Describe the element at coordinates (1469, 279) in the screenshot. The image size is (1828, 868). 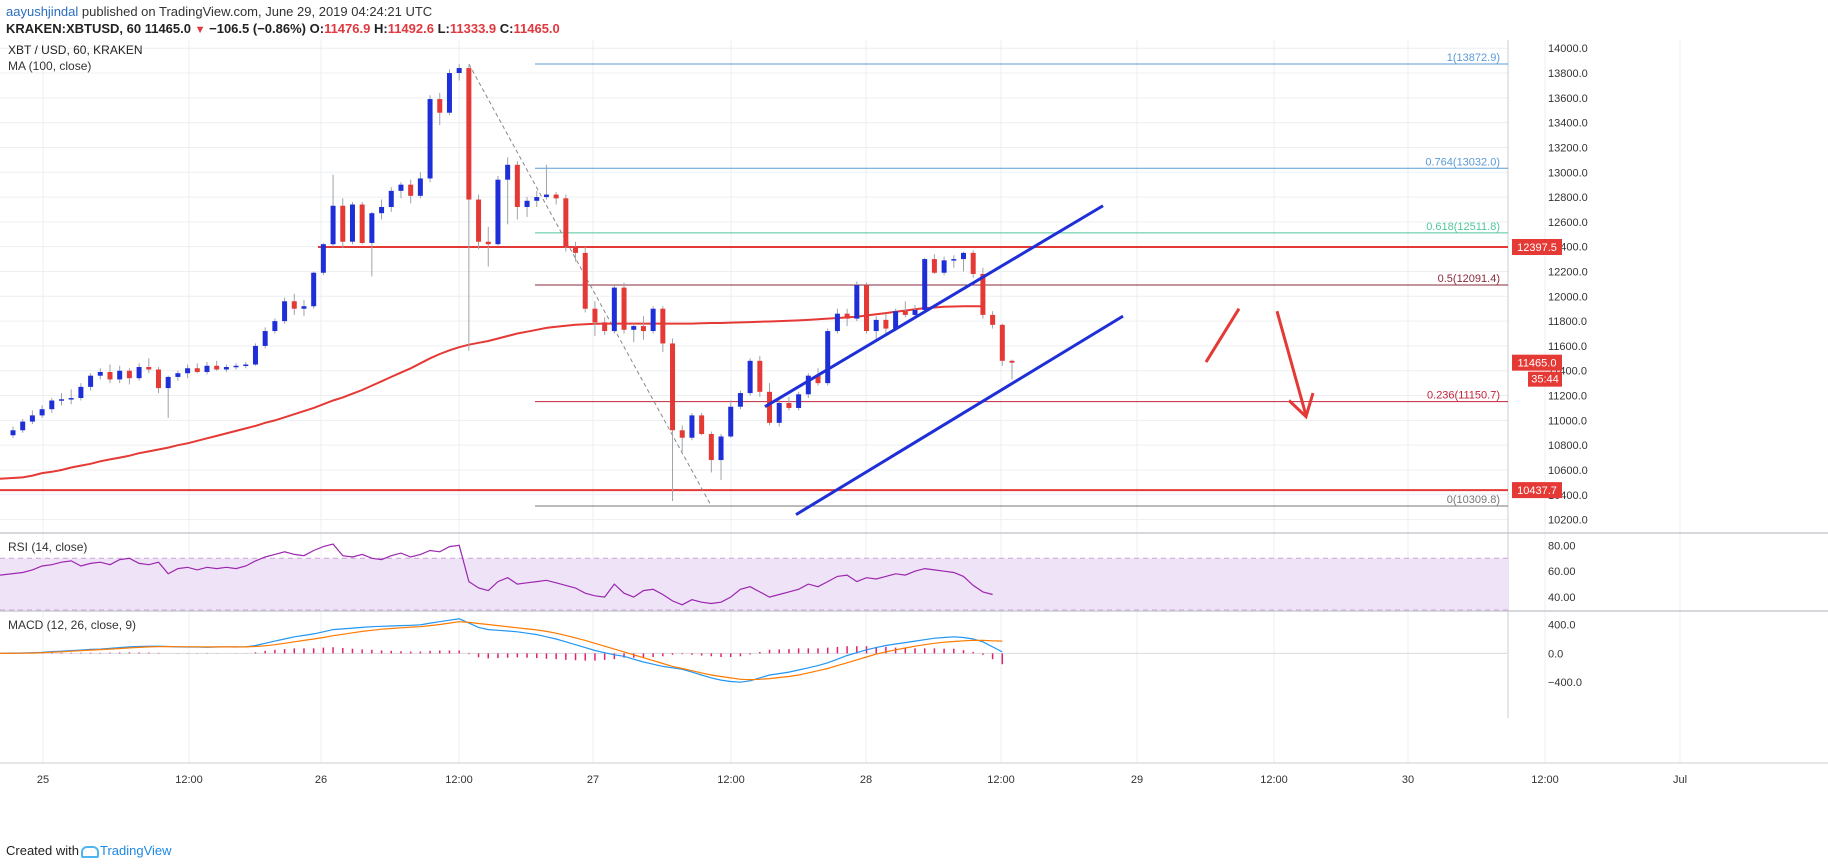
I see `fib-level-label: 0.5(12091.4)` at that location.